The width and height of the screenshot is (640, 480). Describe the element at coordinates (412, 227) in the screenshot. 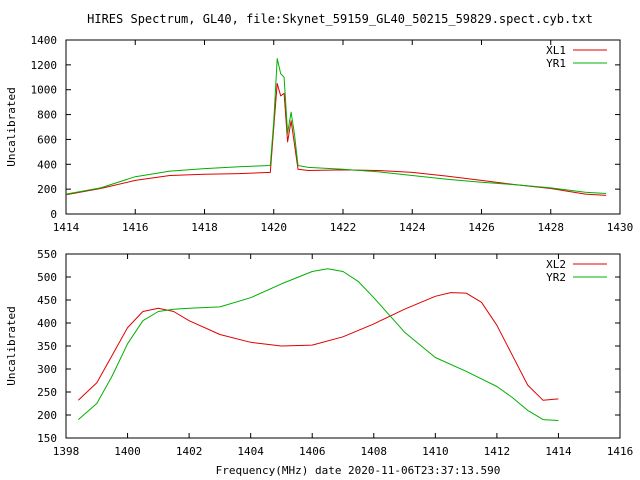

I see `x-tick-label: 1424` at that location.